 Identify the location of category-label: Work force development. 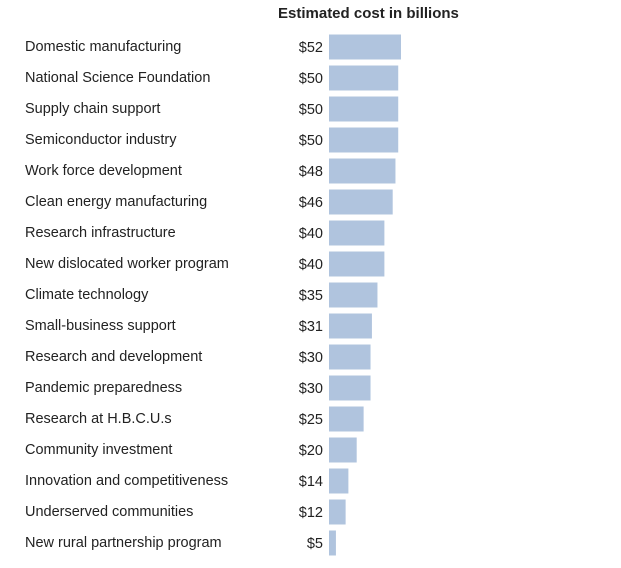
(103, 171).